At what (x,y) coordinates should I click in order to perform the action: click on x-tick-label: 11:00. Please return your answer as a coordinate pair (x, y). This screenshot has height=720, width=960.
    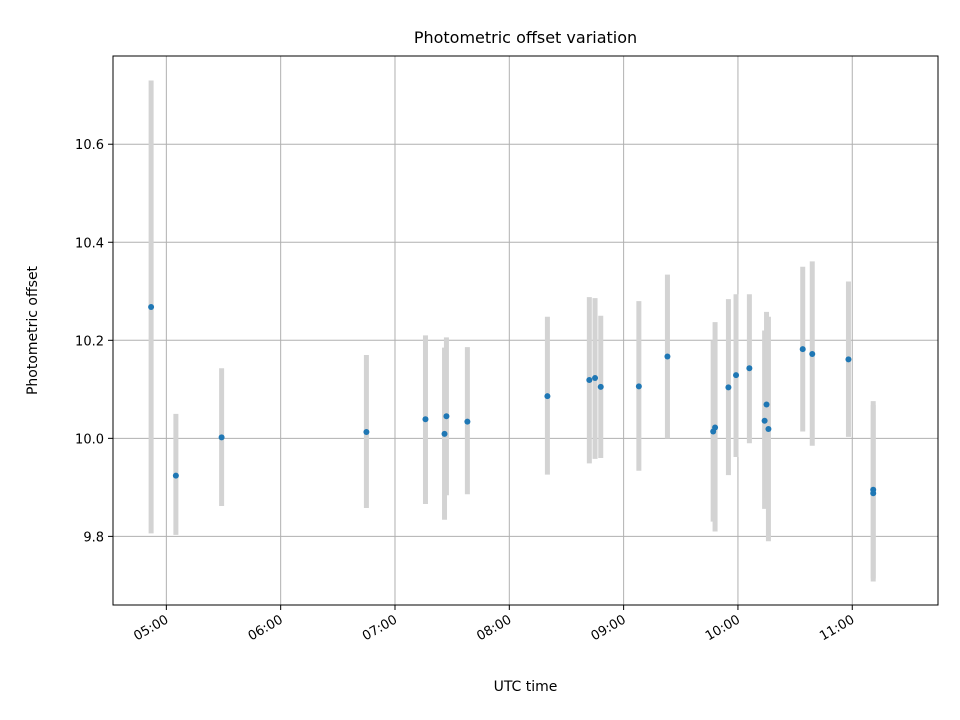
    Looking at the image, I should click on (837, 628).